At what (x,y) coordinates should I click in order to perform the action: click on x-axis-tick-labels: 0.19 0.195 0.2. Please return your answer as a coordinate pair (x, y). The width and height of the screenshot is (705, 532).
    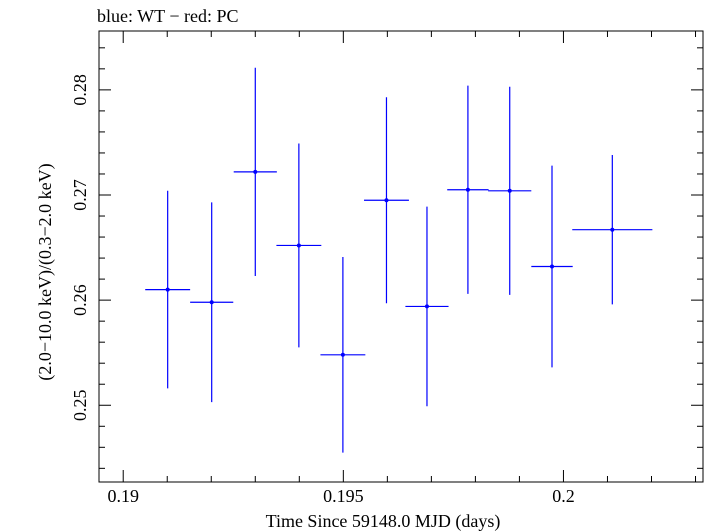
    Looking at the image, I should click on (340, 496).